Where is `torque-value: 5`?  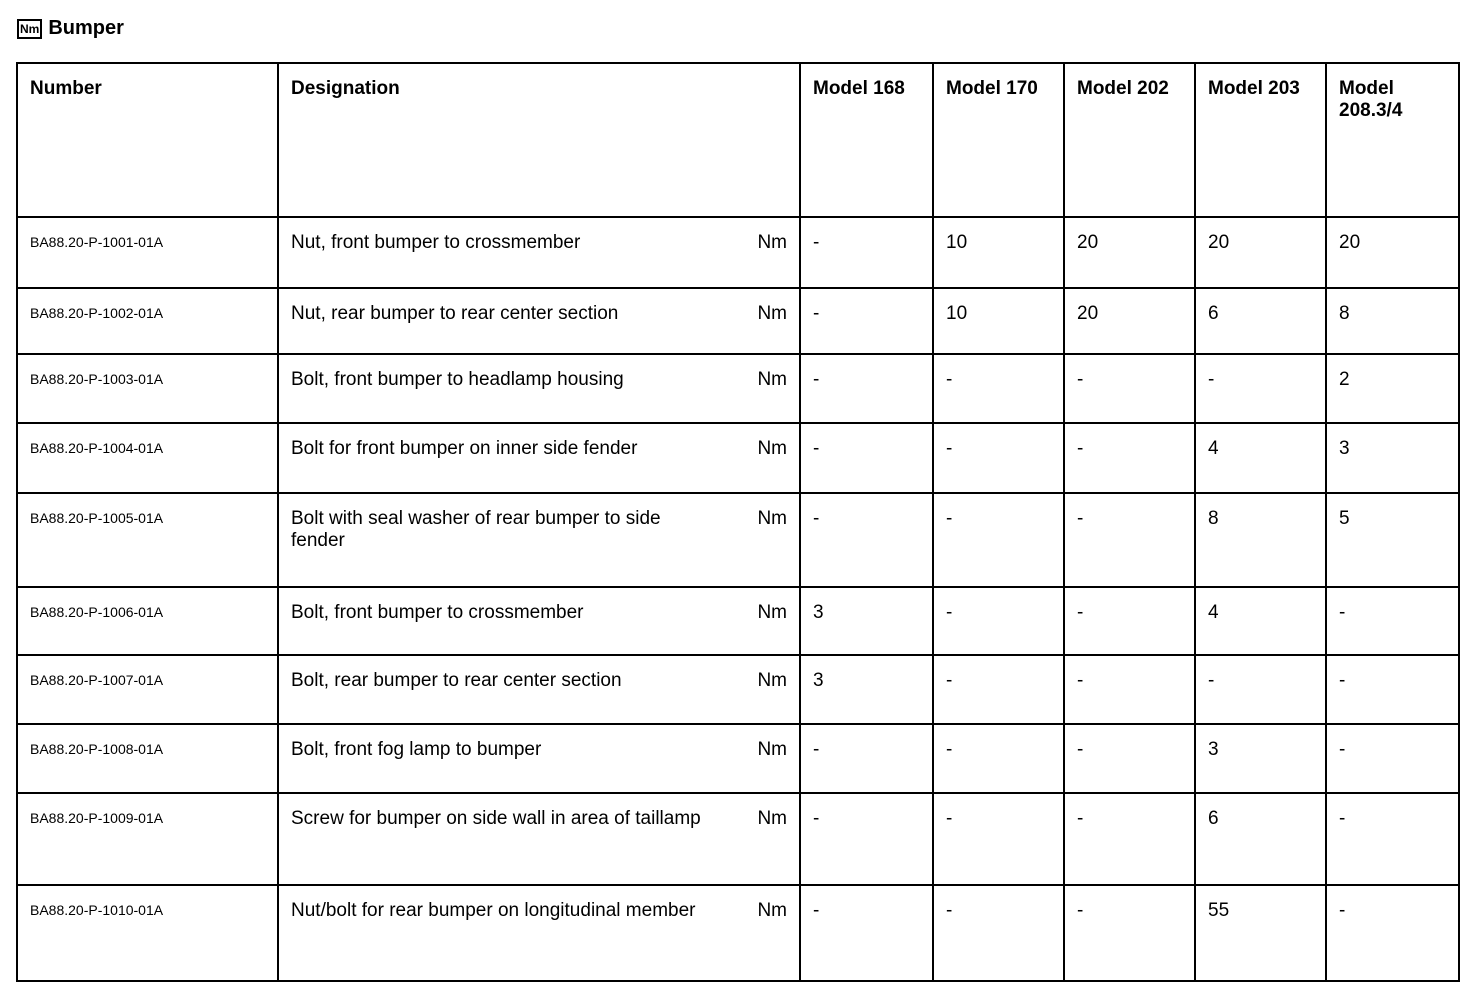 torque-value: 5 is located at coordinates (1392, 540).